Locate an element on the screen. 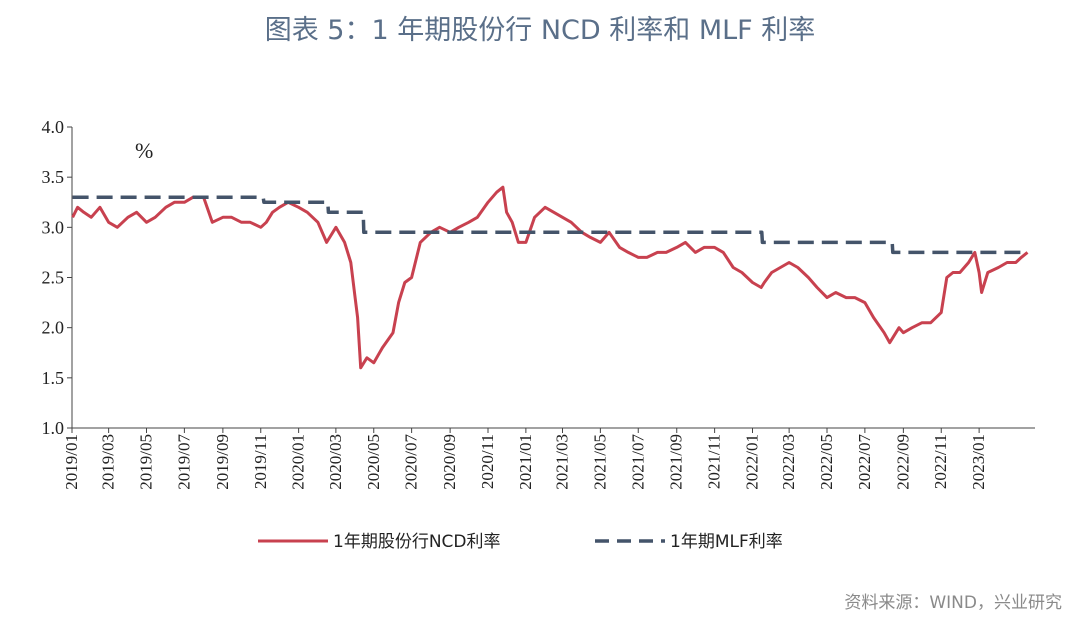 The width and height of the screenshot is (1080, 621). x-tick-label: 2019/05 is located at coordinates (146, 462).